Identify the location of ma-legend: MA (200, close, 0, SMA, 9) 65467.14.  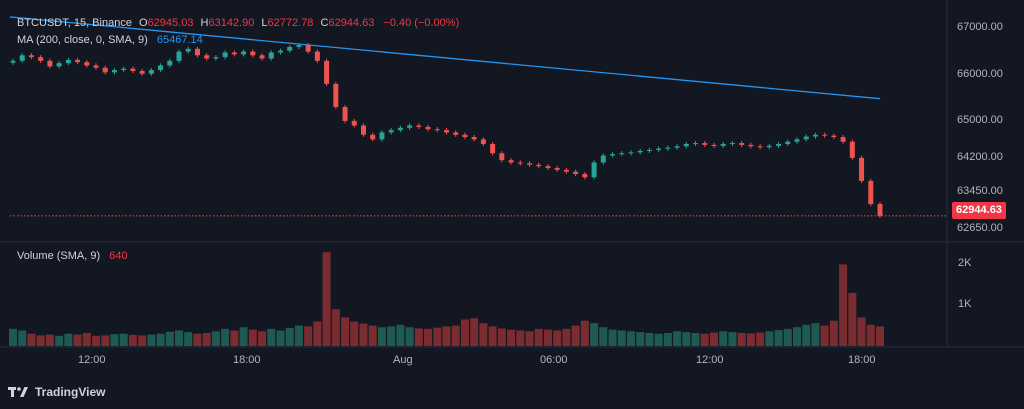
(110, 40).